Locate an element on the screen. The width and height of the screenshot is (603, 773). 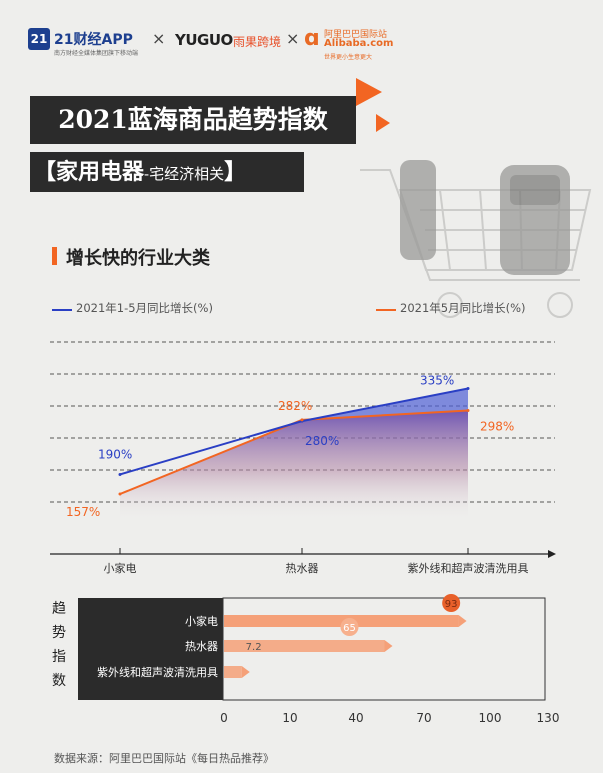
bar-frame is located at coordinates (384, 649).